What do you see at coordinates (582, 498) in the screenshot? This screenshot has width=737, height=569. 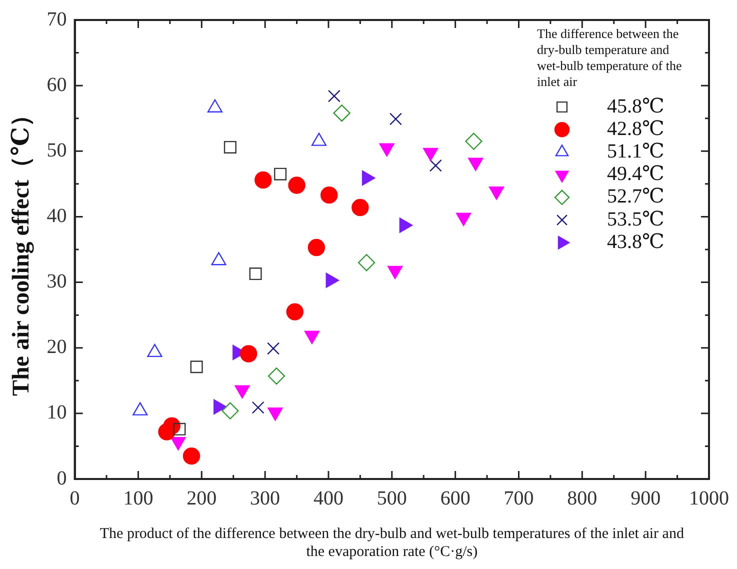 I see `x-tick-label: 800` at bounding box center [582, 498].